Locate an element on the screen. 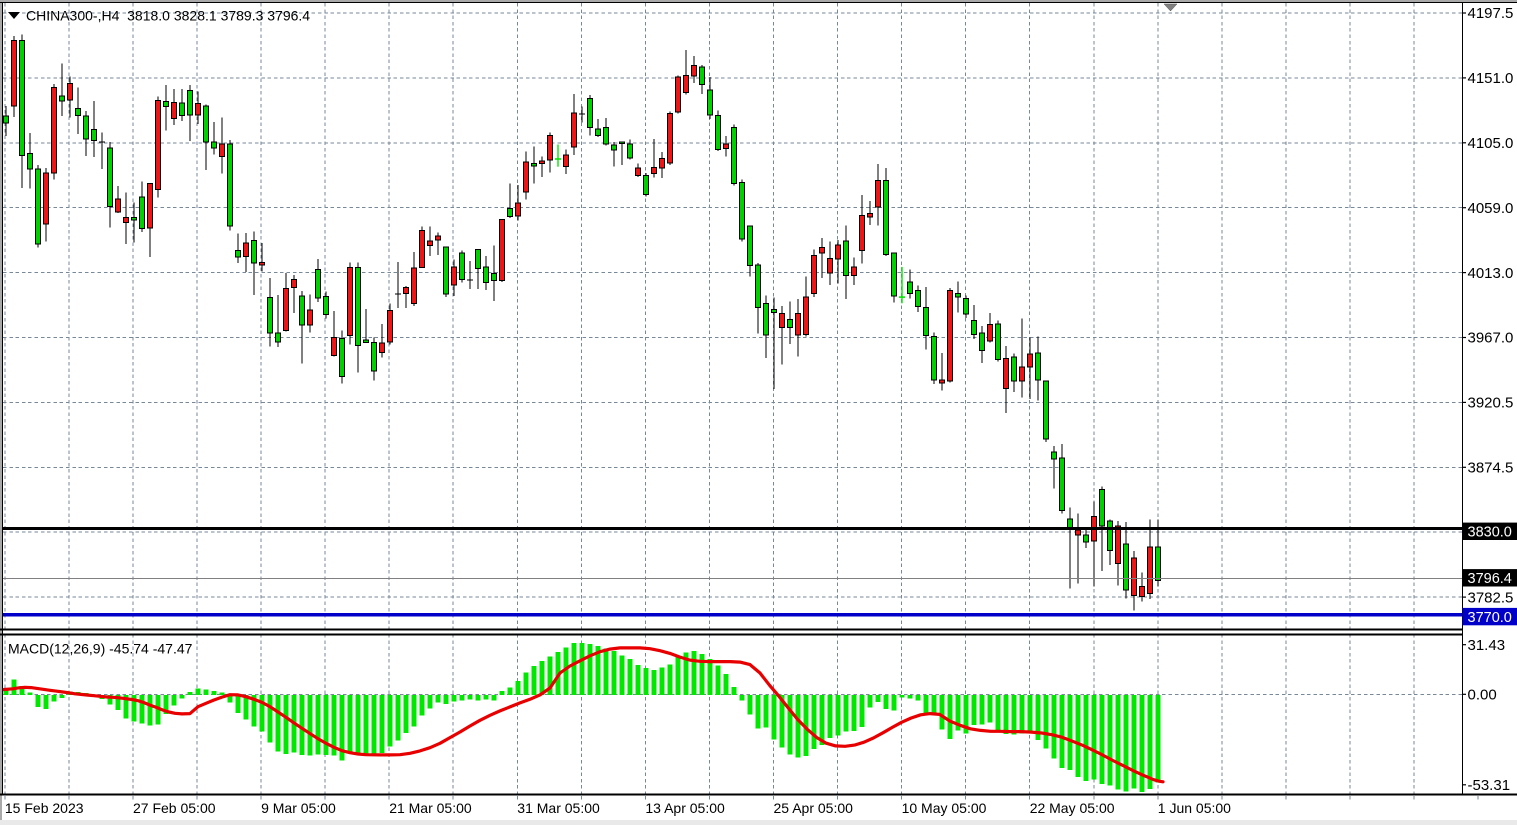  svg-text: 15 Feb 2023 is located at coordinates (44, 808).